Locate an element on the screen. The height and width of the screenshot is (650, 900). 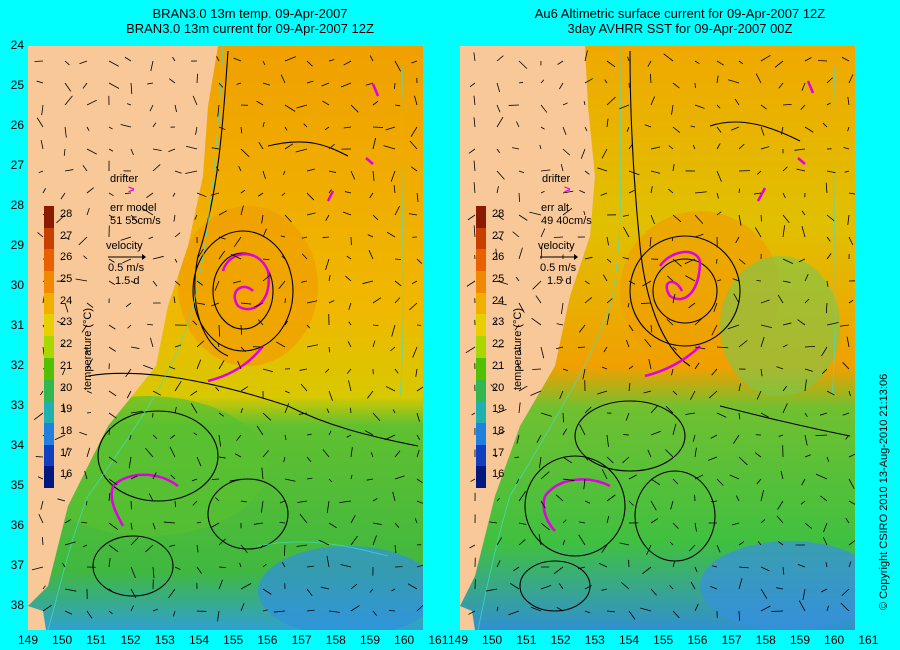
lon-label: 156 is located at coordinates (267, 640).